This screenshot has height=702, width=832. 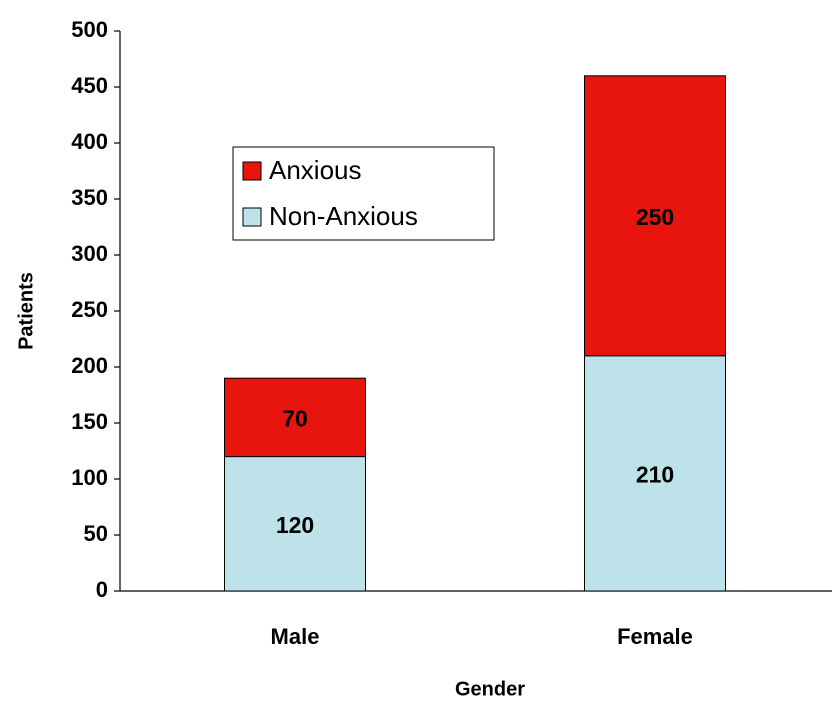 I want to click on y-tick-label: 500, so click(x=89, y=29).